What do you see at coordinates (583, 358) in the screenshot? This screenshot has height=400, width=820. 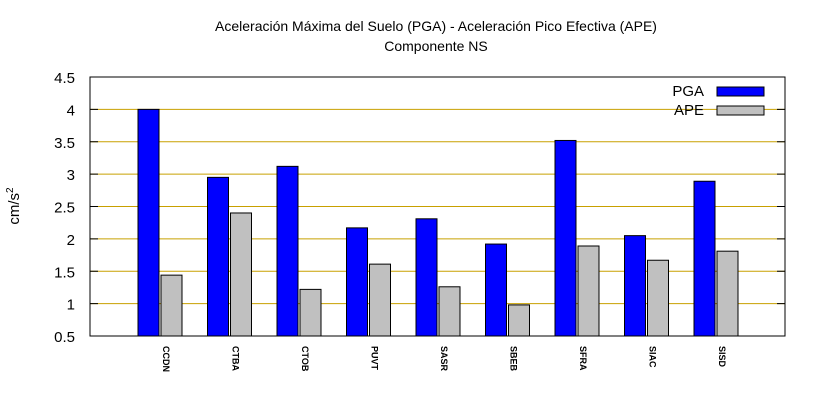 I see `x-tick-label: SFRA` at bounding box center [583, 358].